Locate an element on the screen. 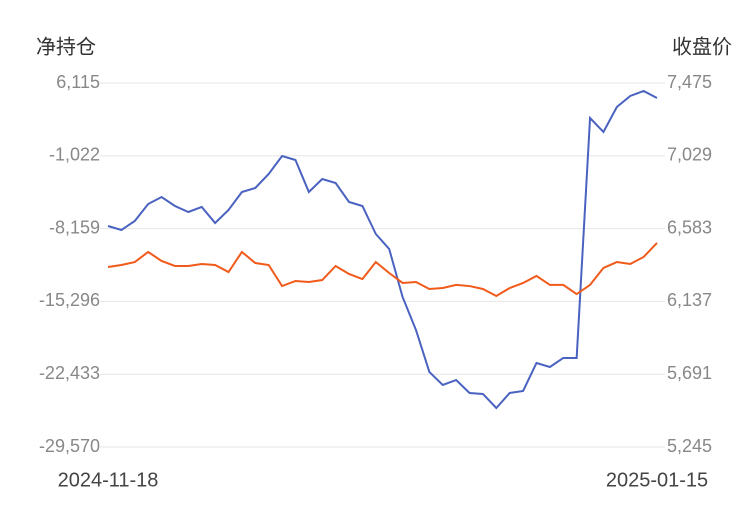 The image size is (750, 510). y2-tick-label: 7,475 is located at coordinates (689, 82).